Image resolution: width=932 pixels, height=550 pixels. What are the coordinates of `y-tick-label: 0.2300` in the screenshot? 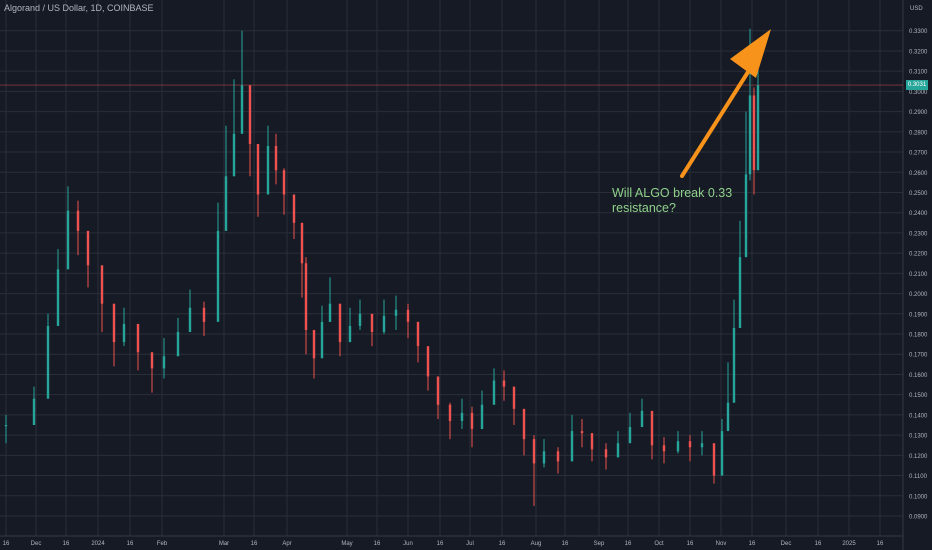 It's located at (918, 234).